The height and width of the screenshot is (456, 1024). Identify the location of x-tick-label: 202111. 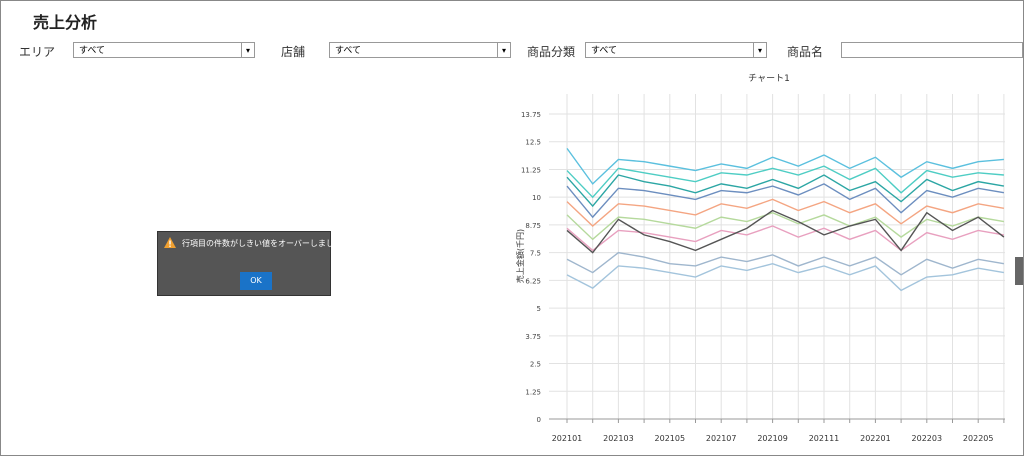
(824, 438).